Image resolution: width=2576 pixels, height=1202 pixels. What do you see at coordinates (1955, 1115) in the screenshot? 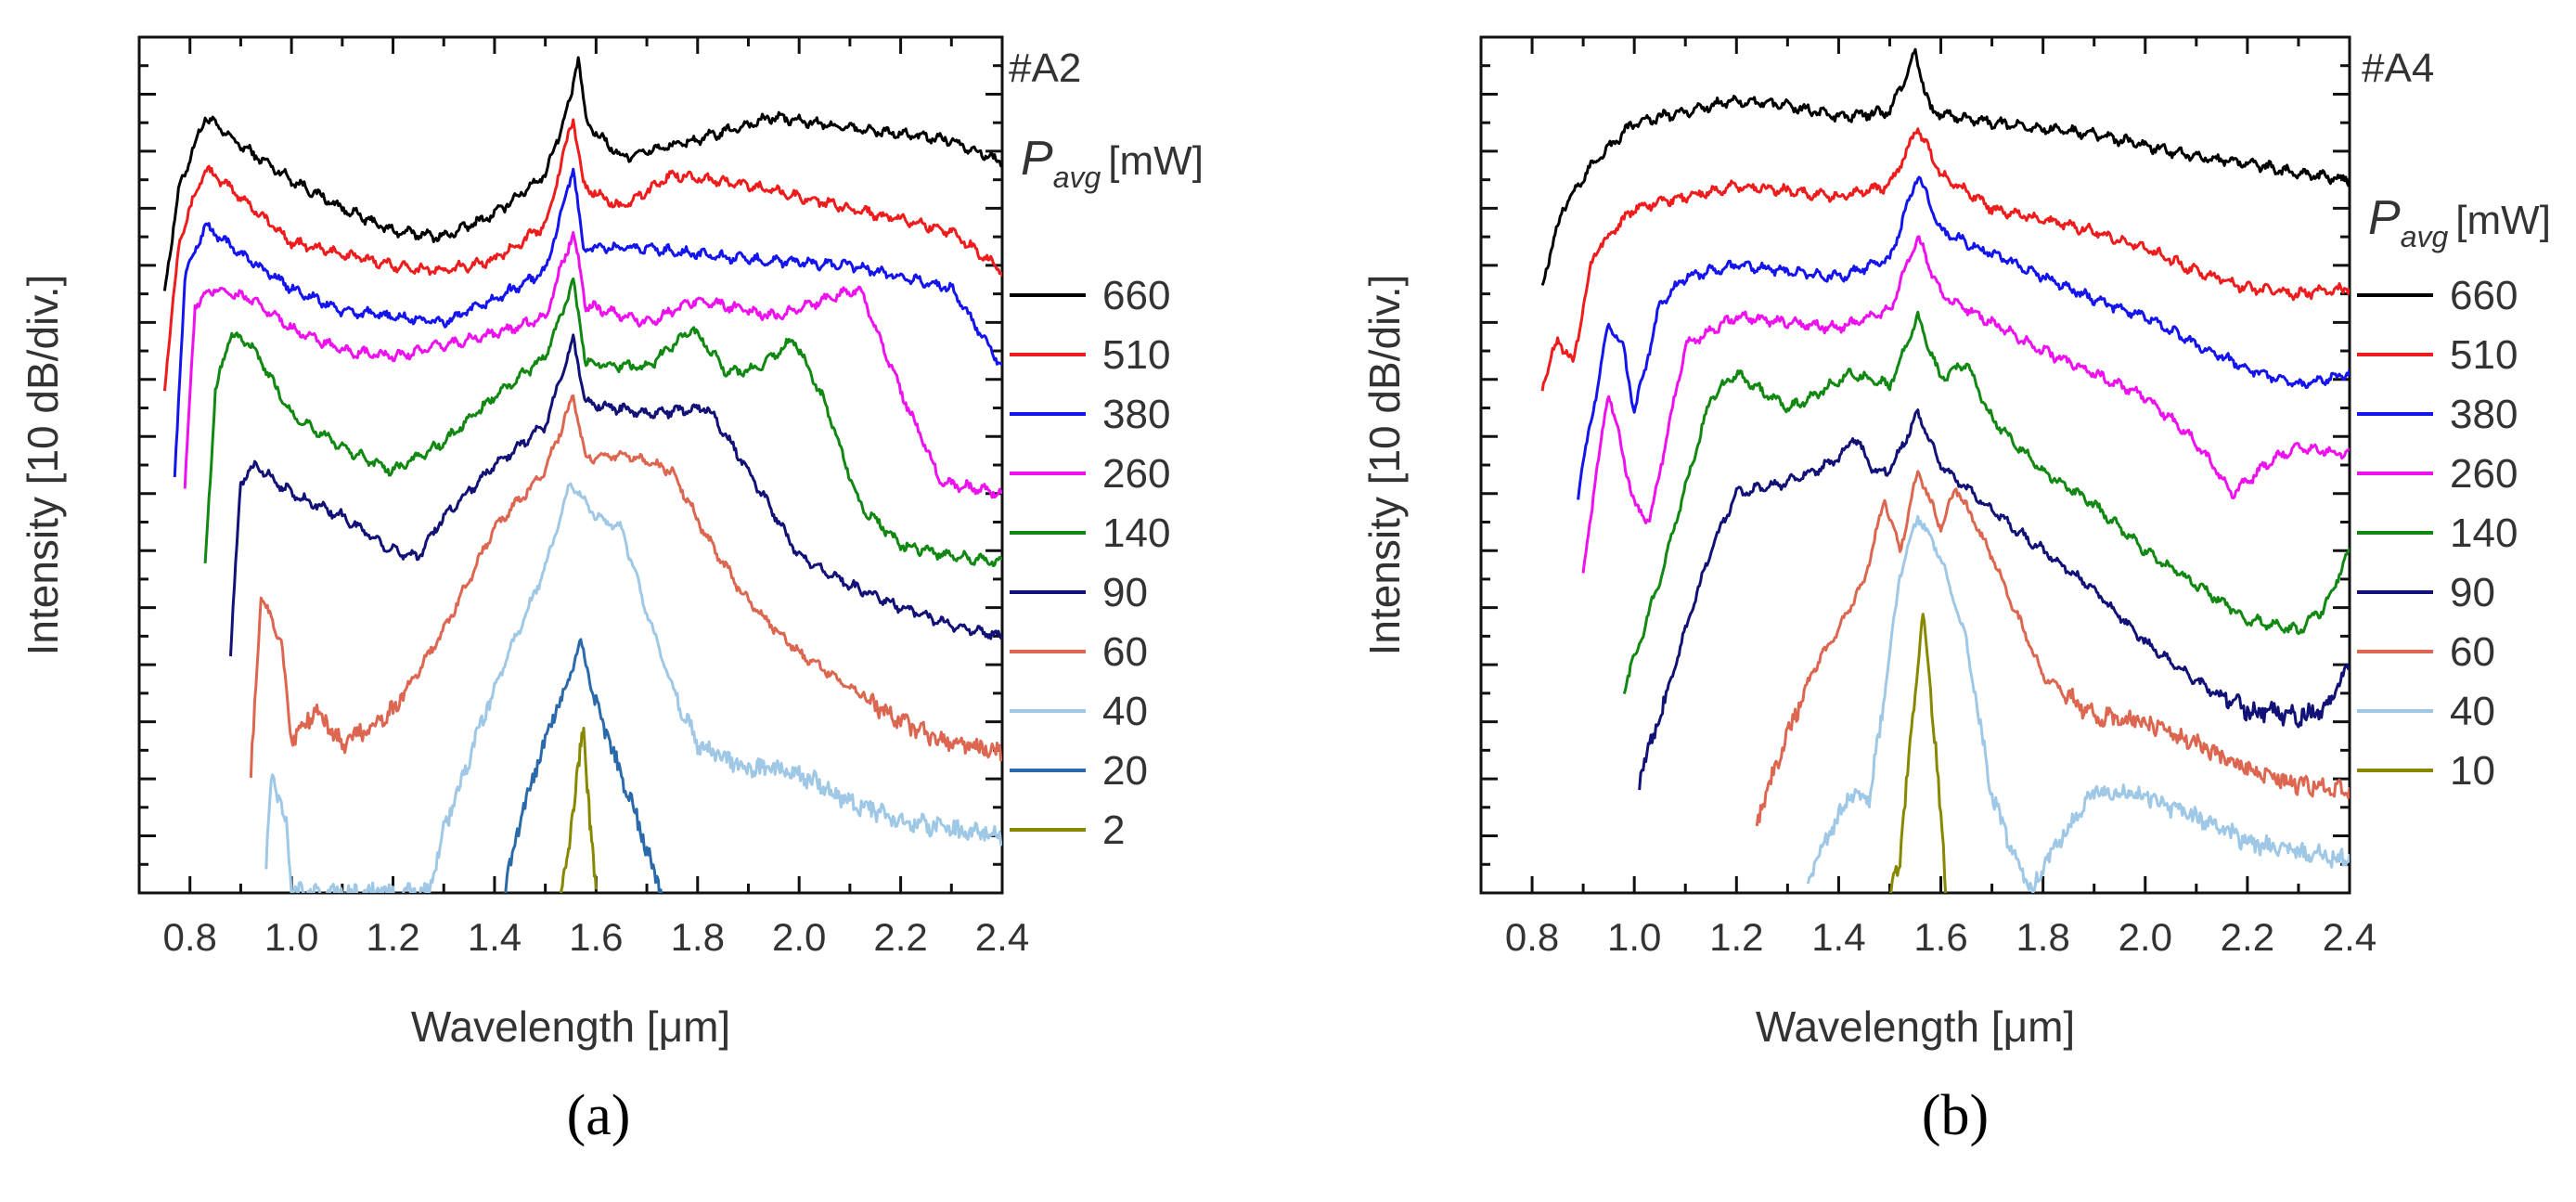
I see `panel-caption: (b)` at bounding box center [1955, 1115].